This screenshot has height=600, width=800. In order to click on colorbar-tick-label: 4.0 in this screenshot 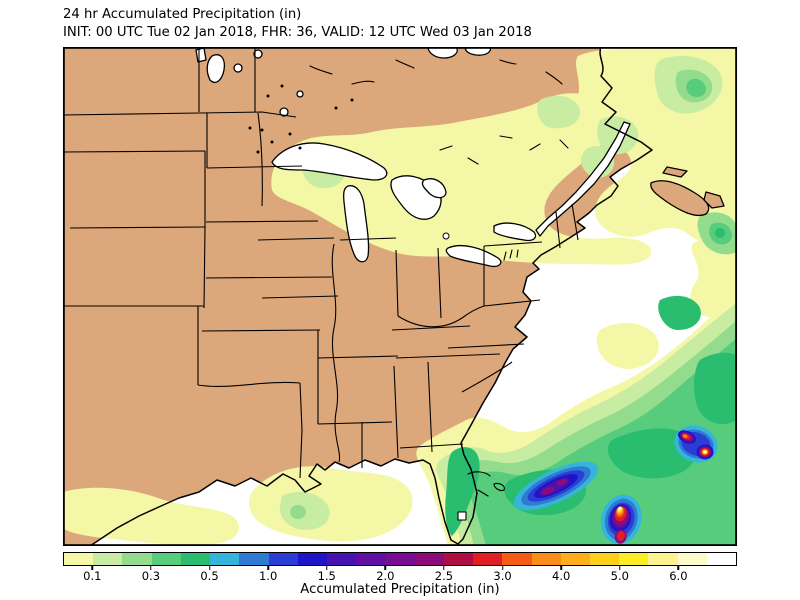, I will do `click(561, 576)`.